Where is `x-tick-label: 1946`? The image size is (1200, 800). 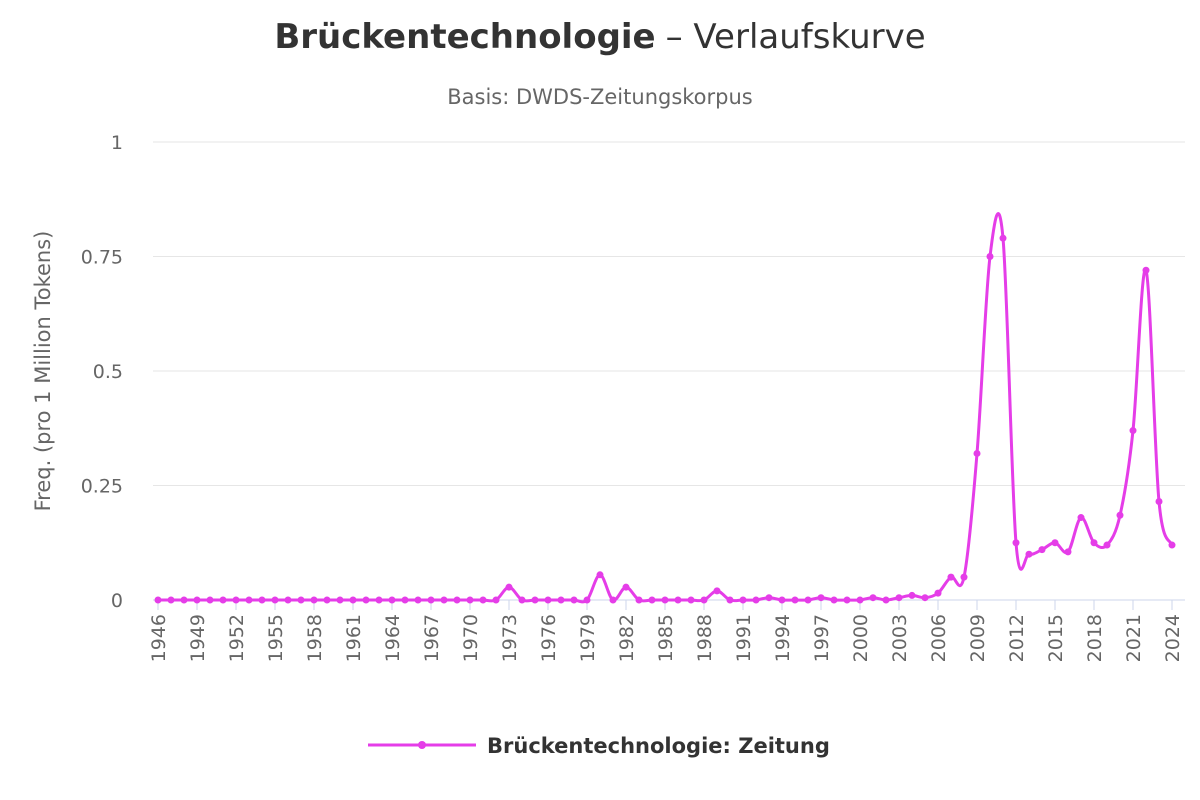 x-tick-label: 1946 is located at coordinates (159, 638).